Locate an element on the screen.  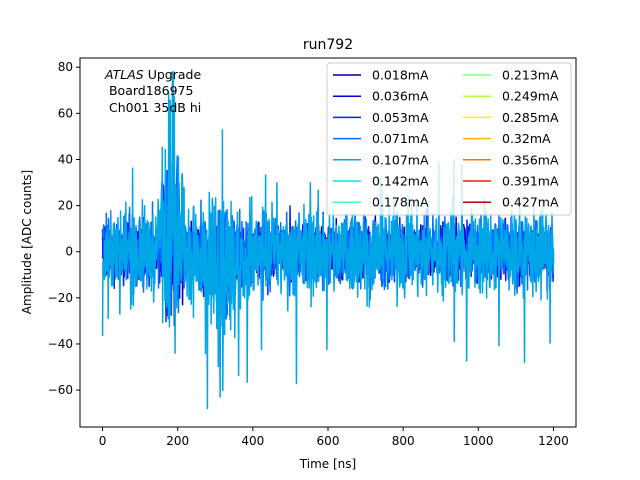
legend-box is located at coordinates (449, 139).